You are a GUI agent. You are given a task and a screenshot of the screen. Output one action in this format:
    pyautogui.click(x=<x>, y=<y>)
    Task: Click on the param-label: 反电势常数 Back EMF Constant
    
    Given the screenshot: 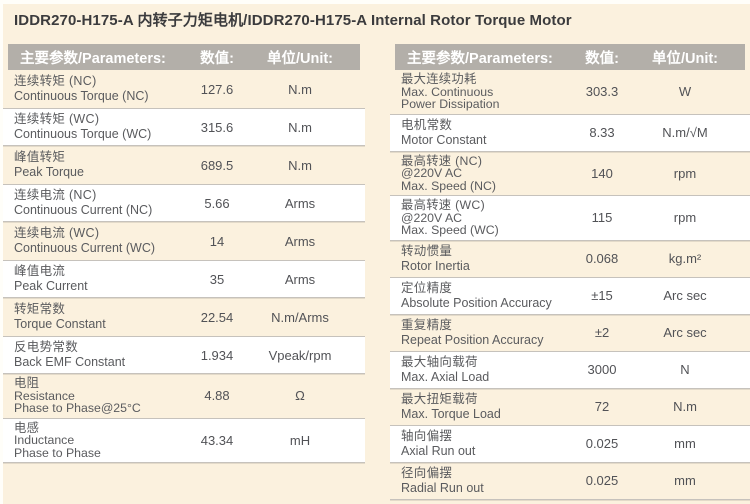 What is the action you would take?
    pyautogui.click(x=90, y=355)
    